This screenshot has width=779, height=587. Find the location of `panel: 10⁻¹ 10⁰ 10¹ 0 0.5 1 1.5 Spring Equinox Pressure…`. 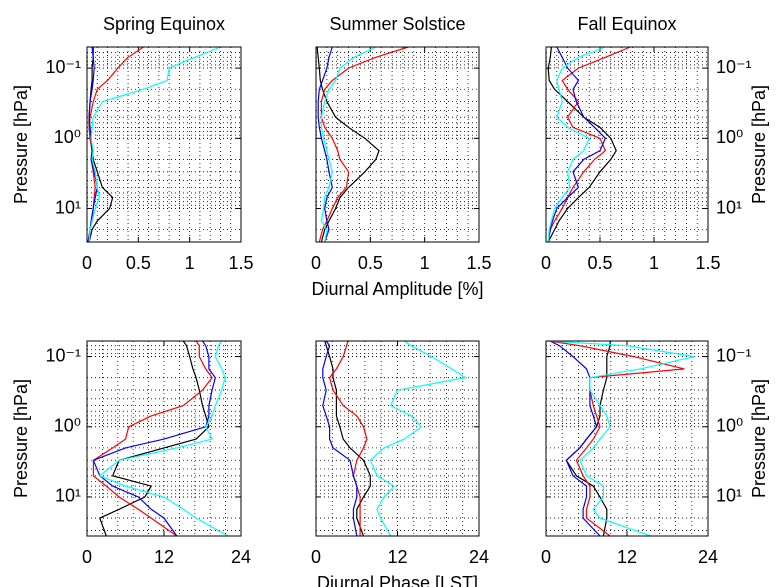

panel: 10⁻¹ 10⁰ 10¹ 0 0.5 1 1.5 Spring Equinox Pressure… is located at coordinates (132, 143).